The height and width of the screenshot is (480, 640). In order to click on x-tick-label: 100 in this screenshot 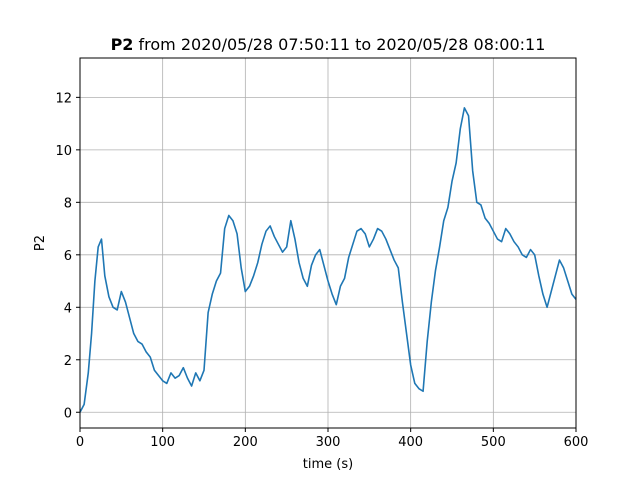, I will do `click(162, 442)`.